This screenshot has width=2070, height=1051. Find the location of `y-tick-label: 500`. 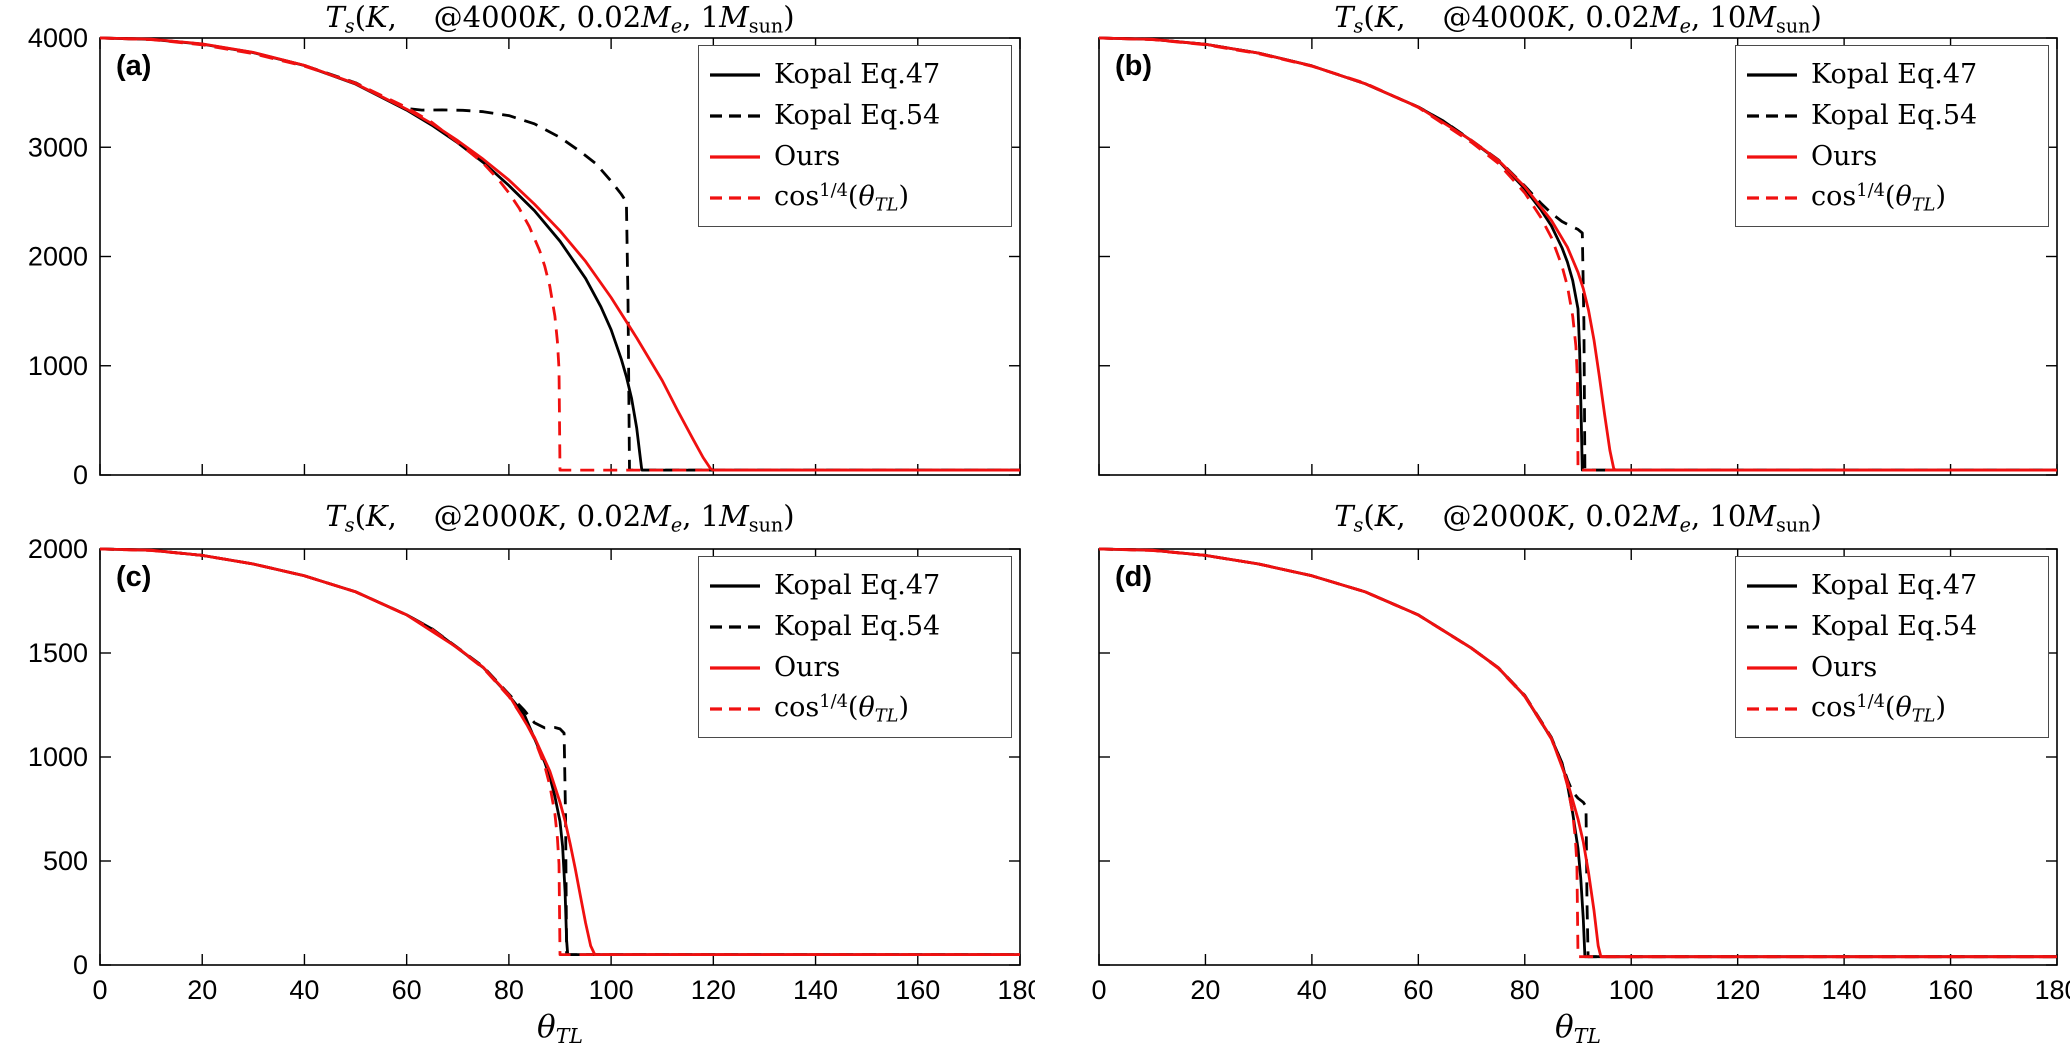

y-tick-label: 500 is located at coordinates (65, 861).